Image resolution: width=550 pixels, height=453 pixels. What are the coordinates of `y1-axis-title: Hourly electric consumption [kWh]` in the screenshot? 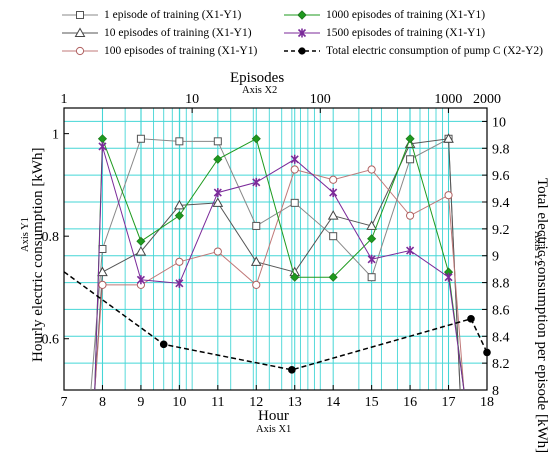 It's located at (38, 254).